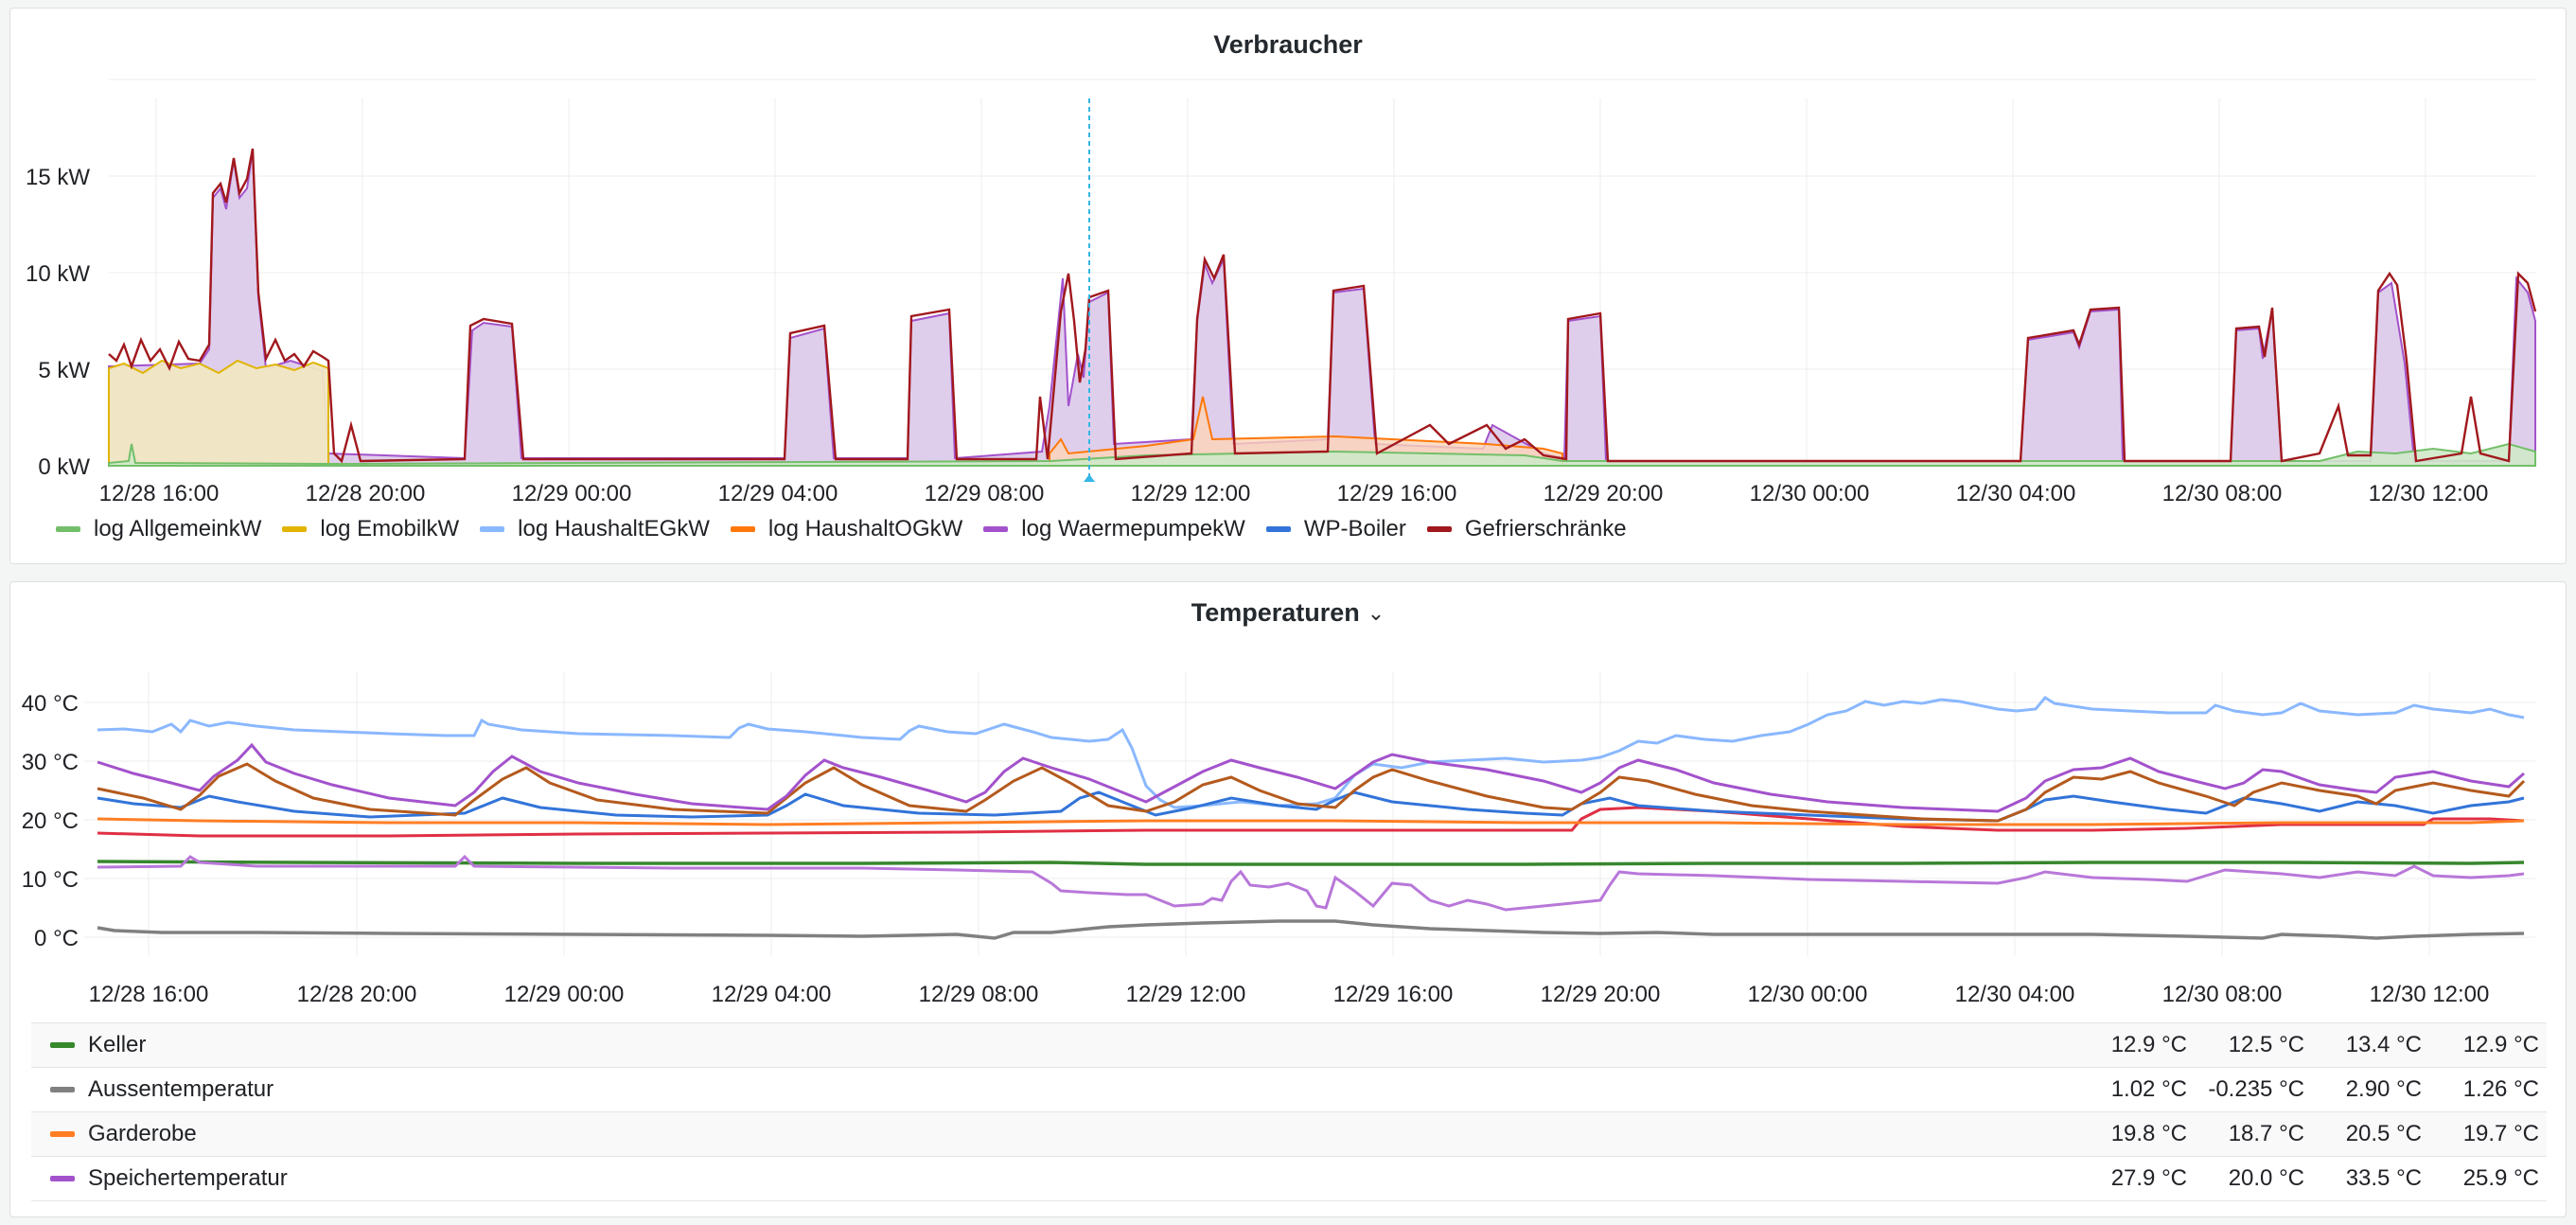 This screenshot has width=2576, height=1225. Describe the element at coordinates (56, 938) in the screenshot. I see `y-tick: 0 °C` at that location.